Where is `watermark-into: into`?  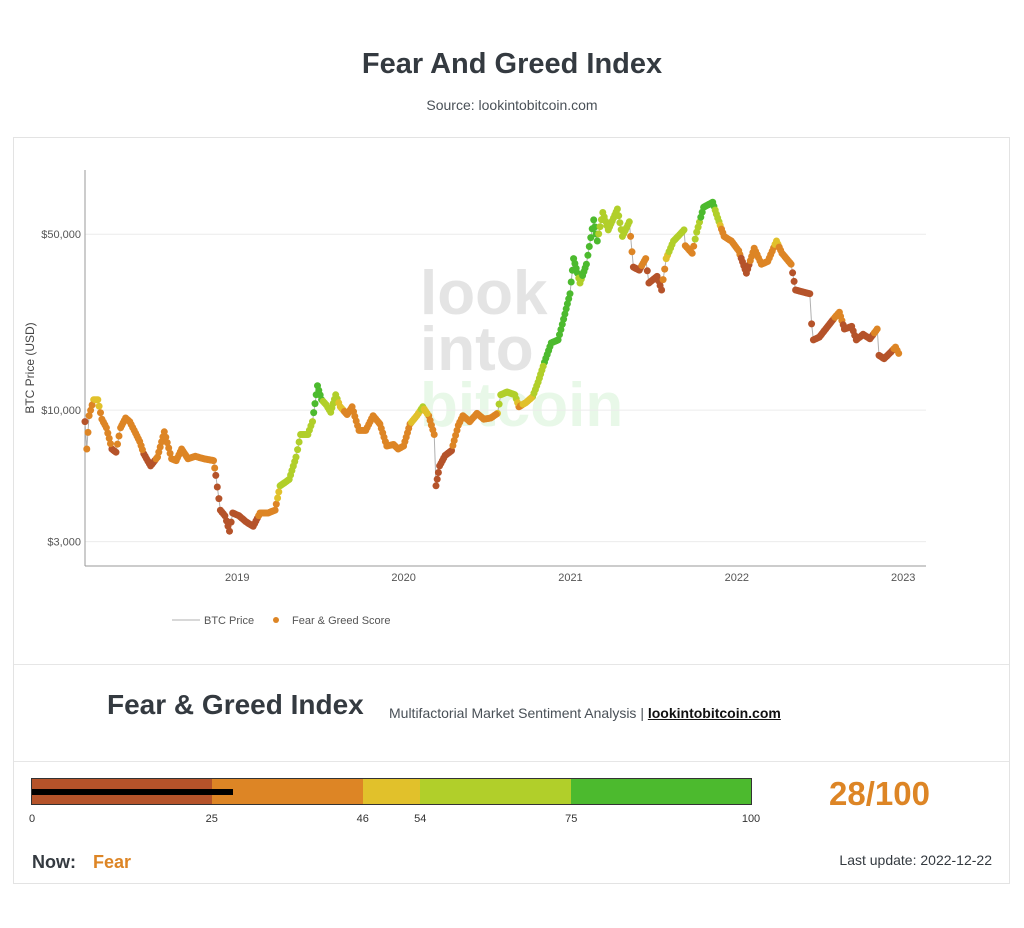 watermark-into: into is located at coordinates (477, 349).